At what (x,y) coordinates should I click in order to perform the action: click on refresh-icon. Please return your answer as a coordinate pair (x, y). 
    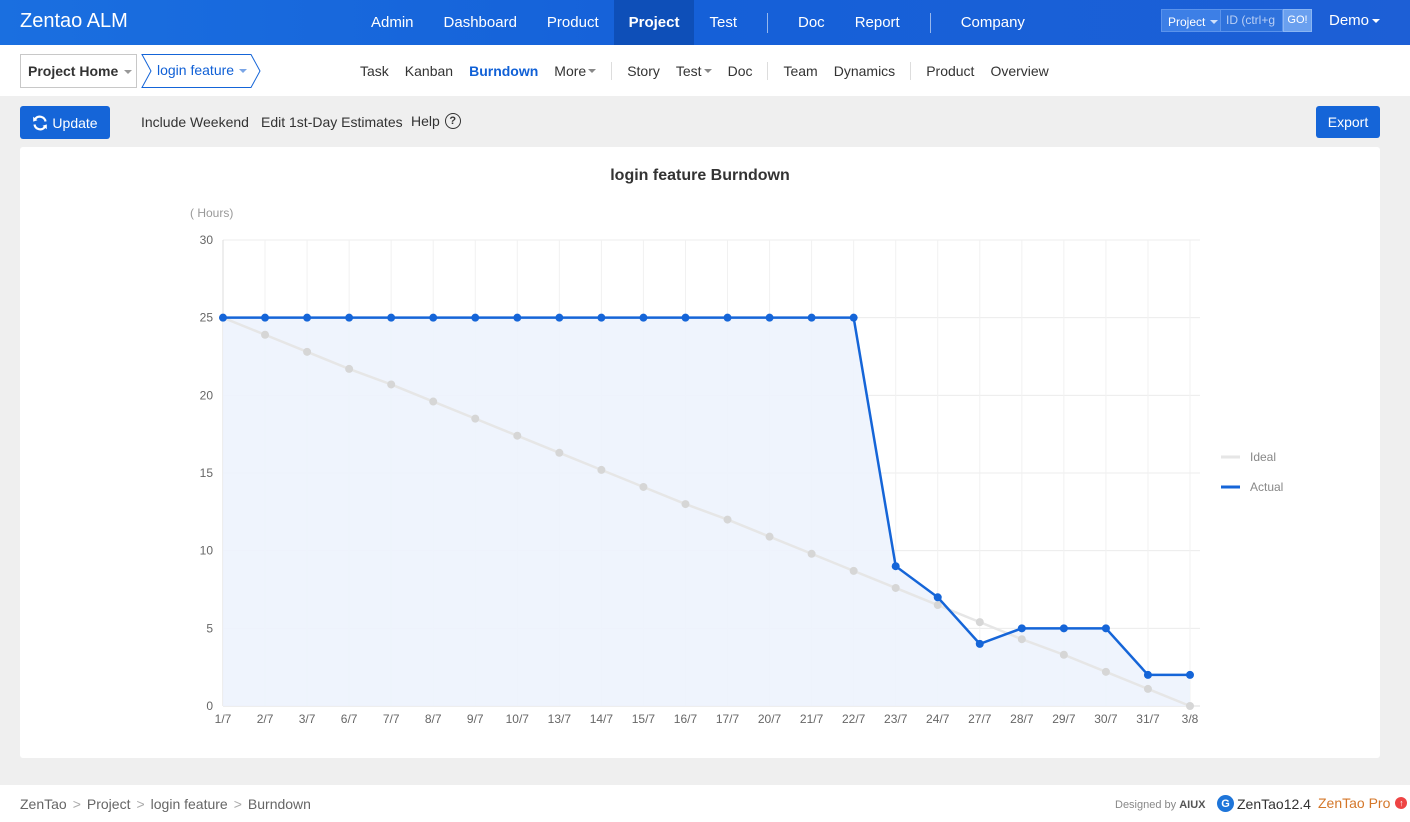
    Looking at the image, I should click on (40, 122).